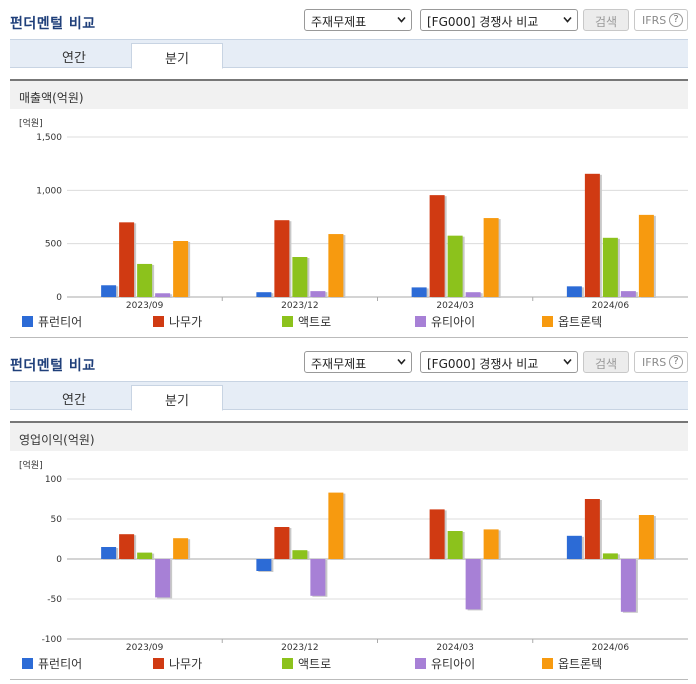  What do you see at coordinates (611, 647) in the screenshot?
I see `x-tick-label: 2024/06` at bounding box center [611, 647].